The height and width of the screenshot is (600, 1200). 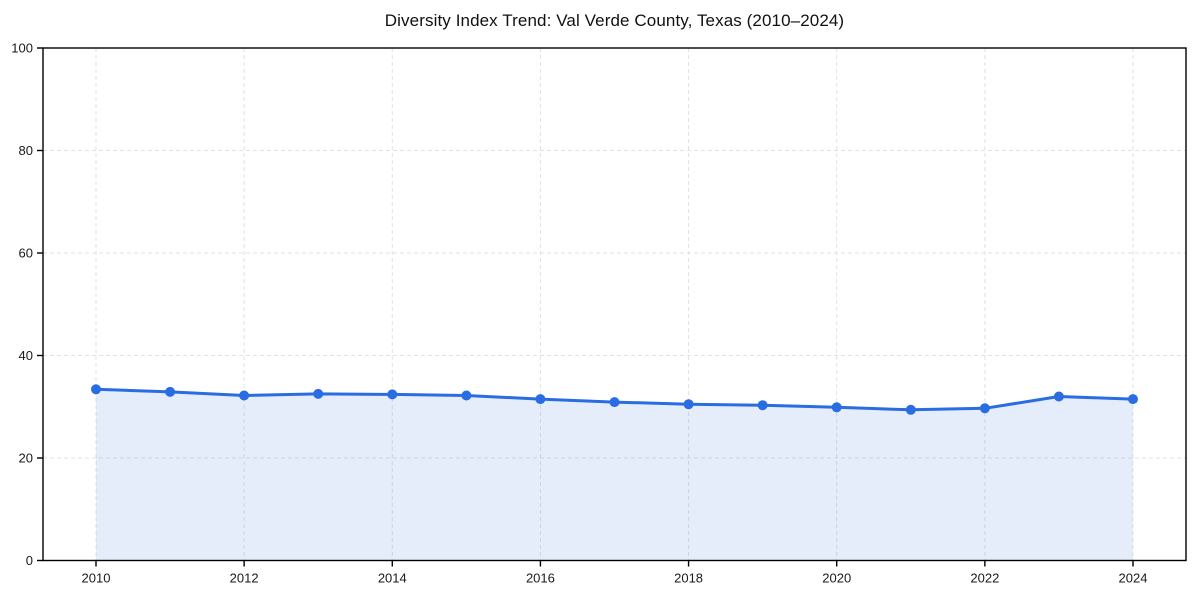 What do you see at coordinates (392, 578) in the screenshot?
I see `x-tick-label: 2014` at bounding box center [392, 578].